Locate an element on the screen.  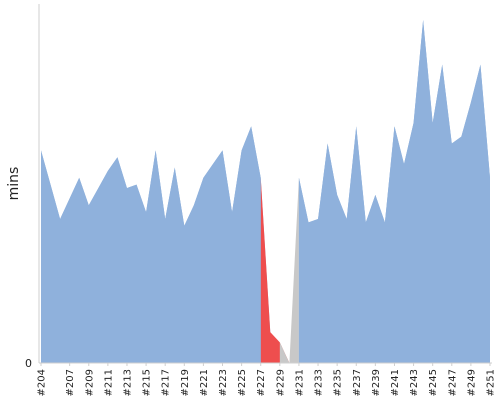
x-tick-label: #211 is located at coordinates (108, 382).